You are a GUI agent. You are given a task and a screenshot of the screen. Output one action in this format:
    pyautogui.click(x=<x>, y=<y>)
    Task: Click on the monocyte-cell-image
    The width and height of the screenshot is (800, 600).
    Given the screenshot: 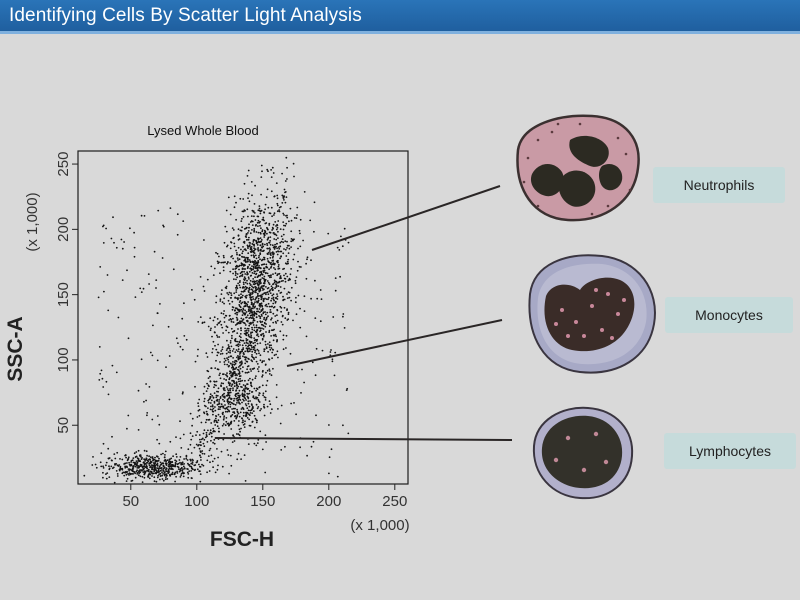 What is the action you would take?
    pyautogui.click(x=592, y=314)
    